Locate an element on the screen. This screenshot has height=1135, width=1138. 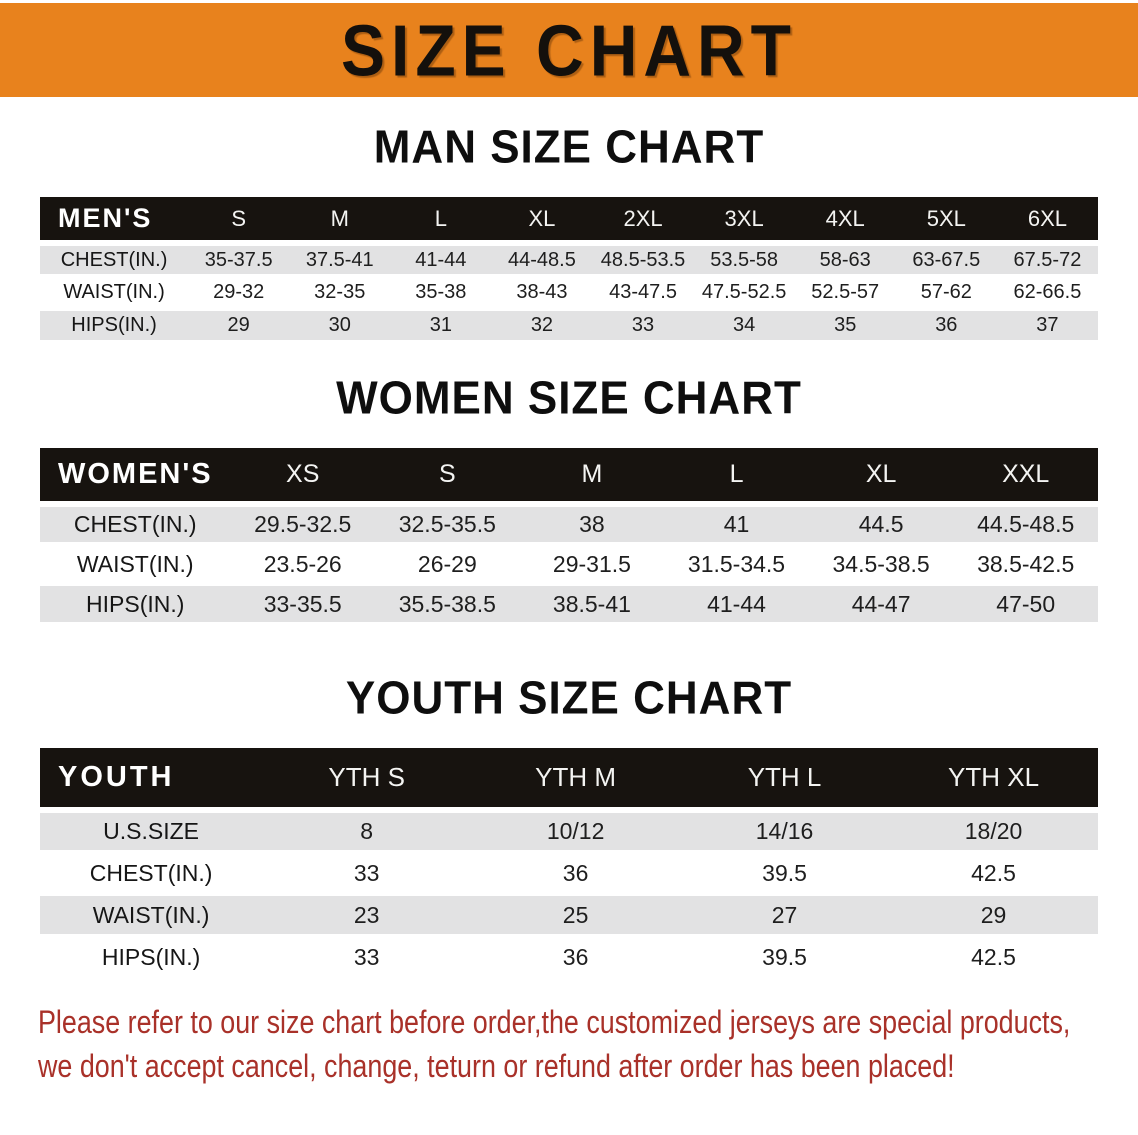
page-title: SIZE CHART is located at coordinates (569, 50).